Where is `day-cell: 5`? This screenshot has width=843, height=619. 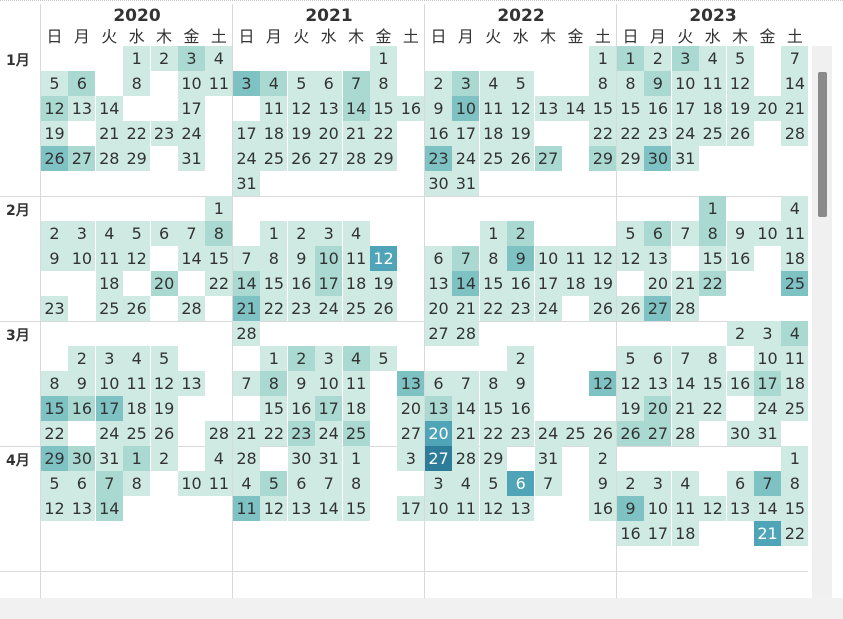 day-cell: 5 is located at coordinates (521, 83).